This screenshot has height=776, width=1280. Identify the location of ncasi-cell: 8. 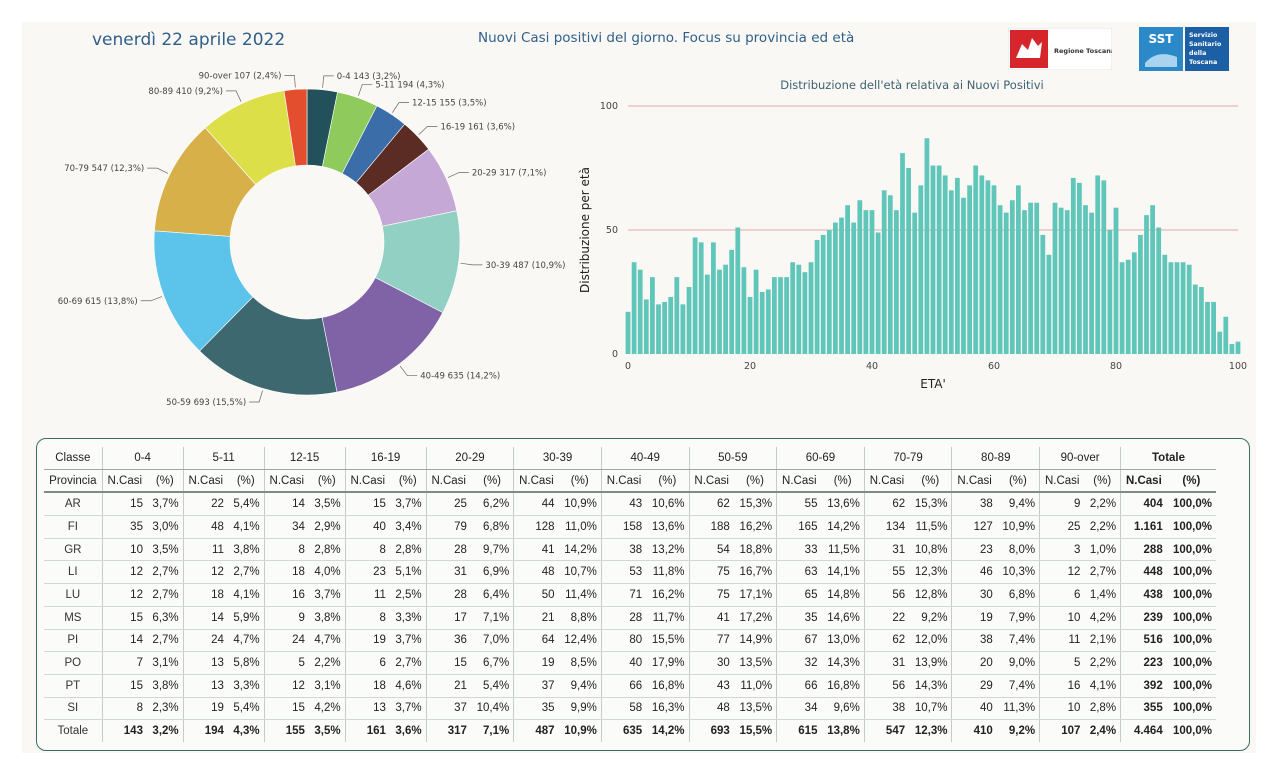
(124, 709).